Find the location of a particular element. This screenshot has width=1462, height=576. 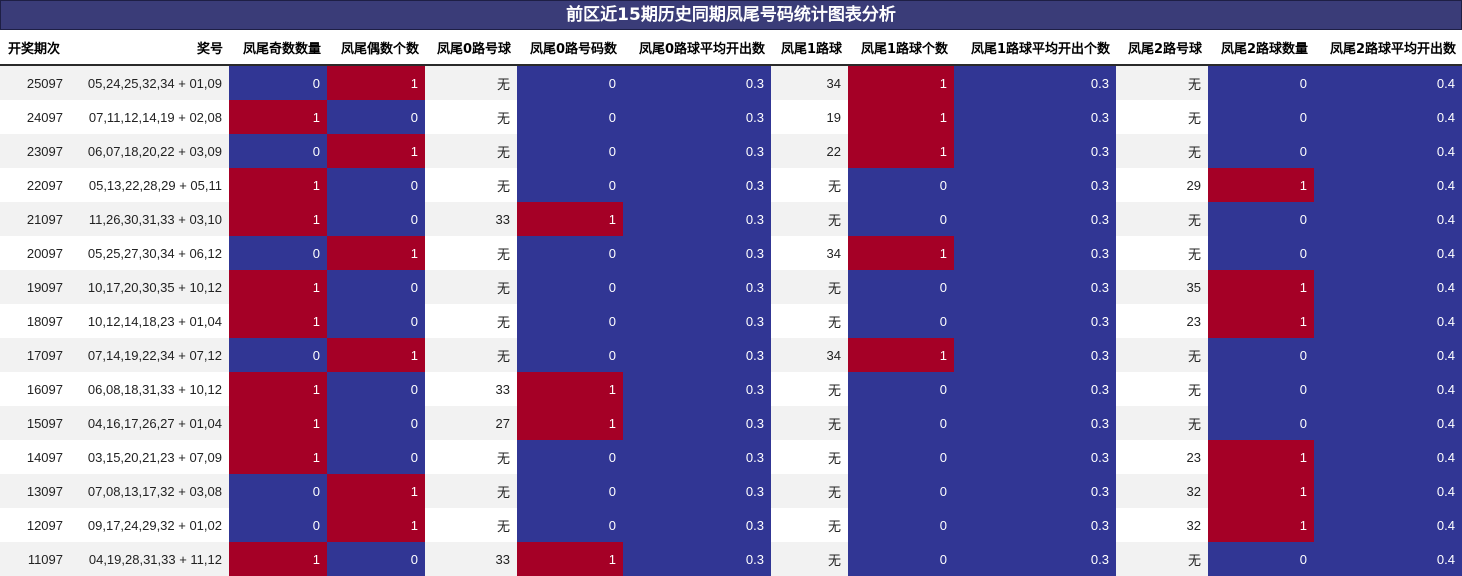

issue-cell: 15097 is located at coordinates (35, 423).